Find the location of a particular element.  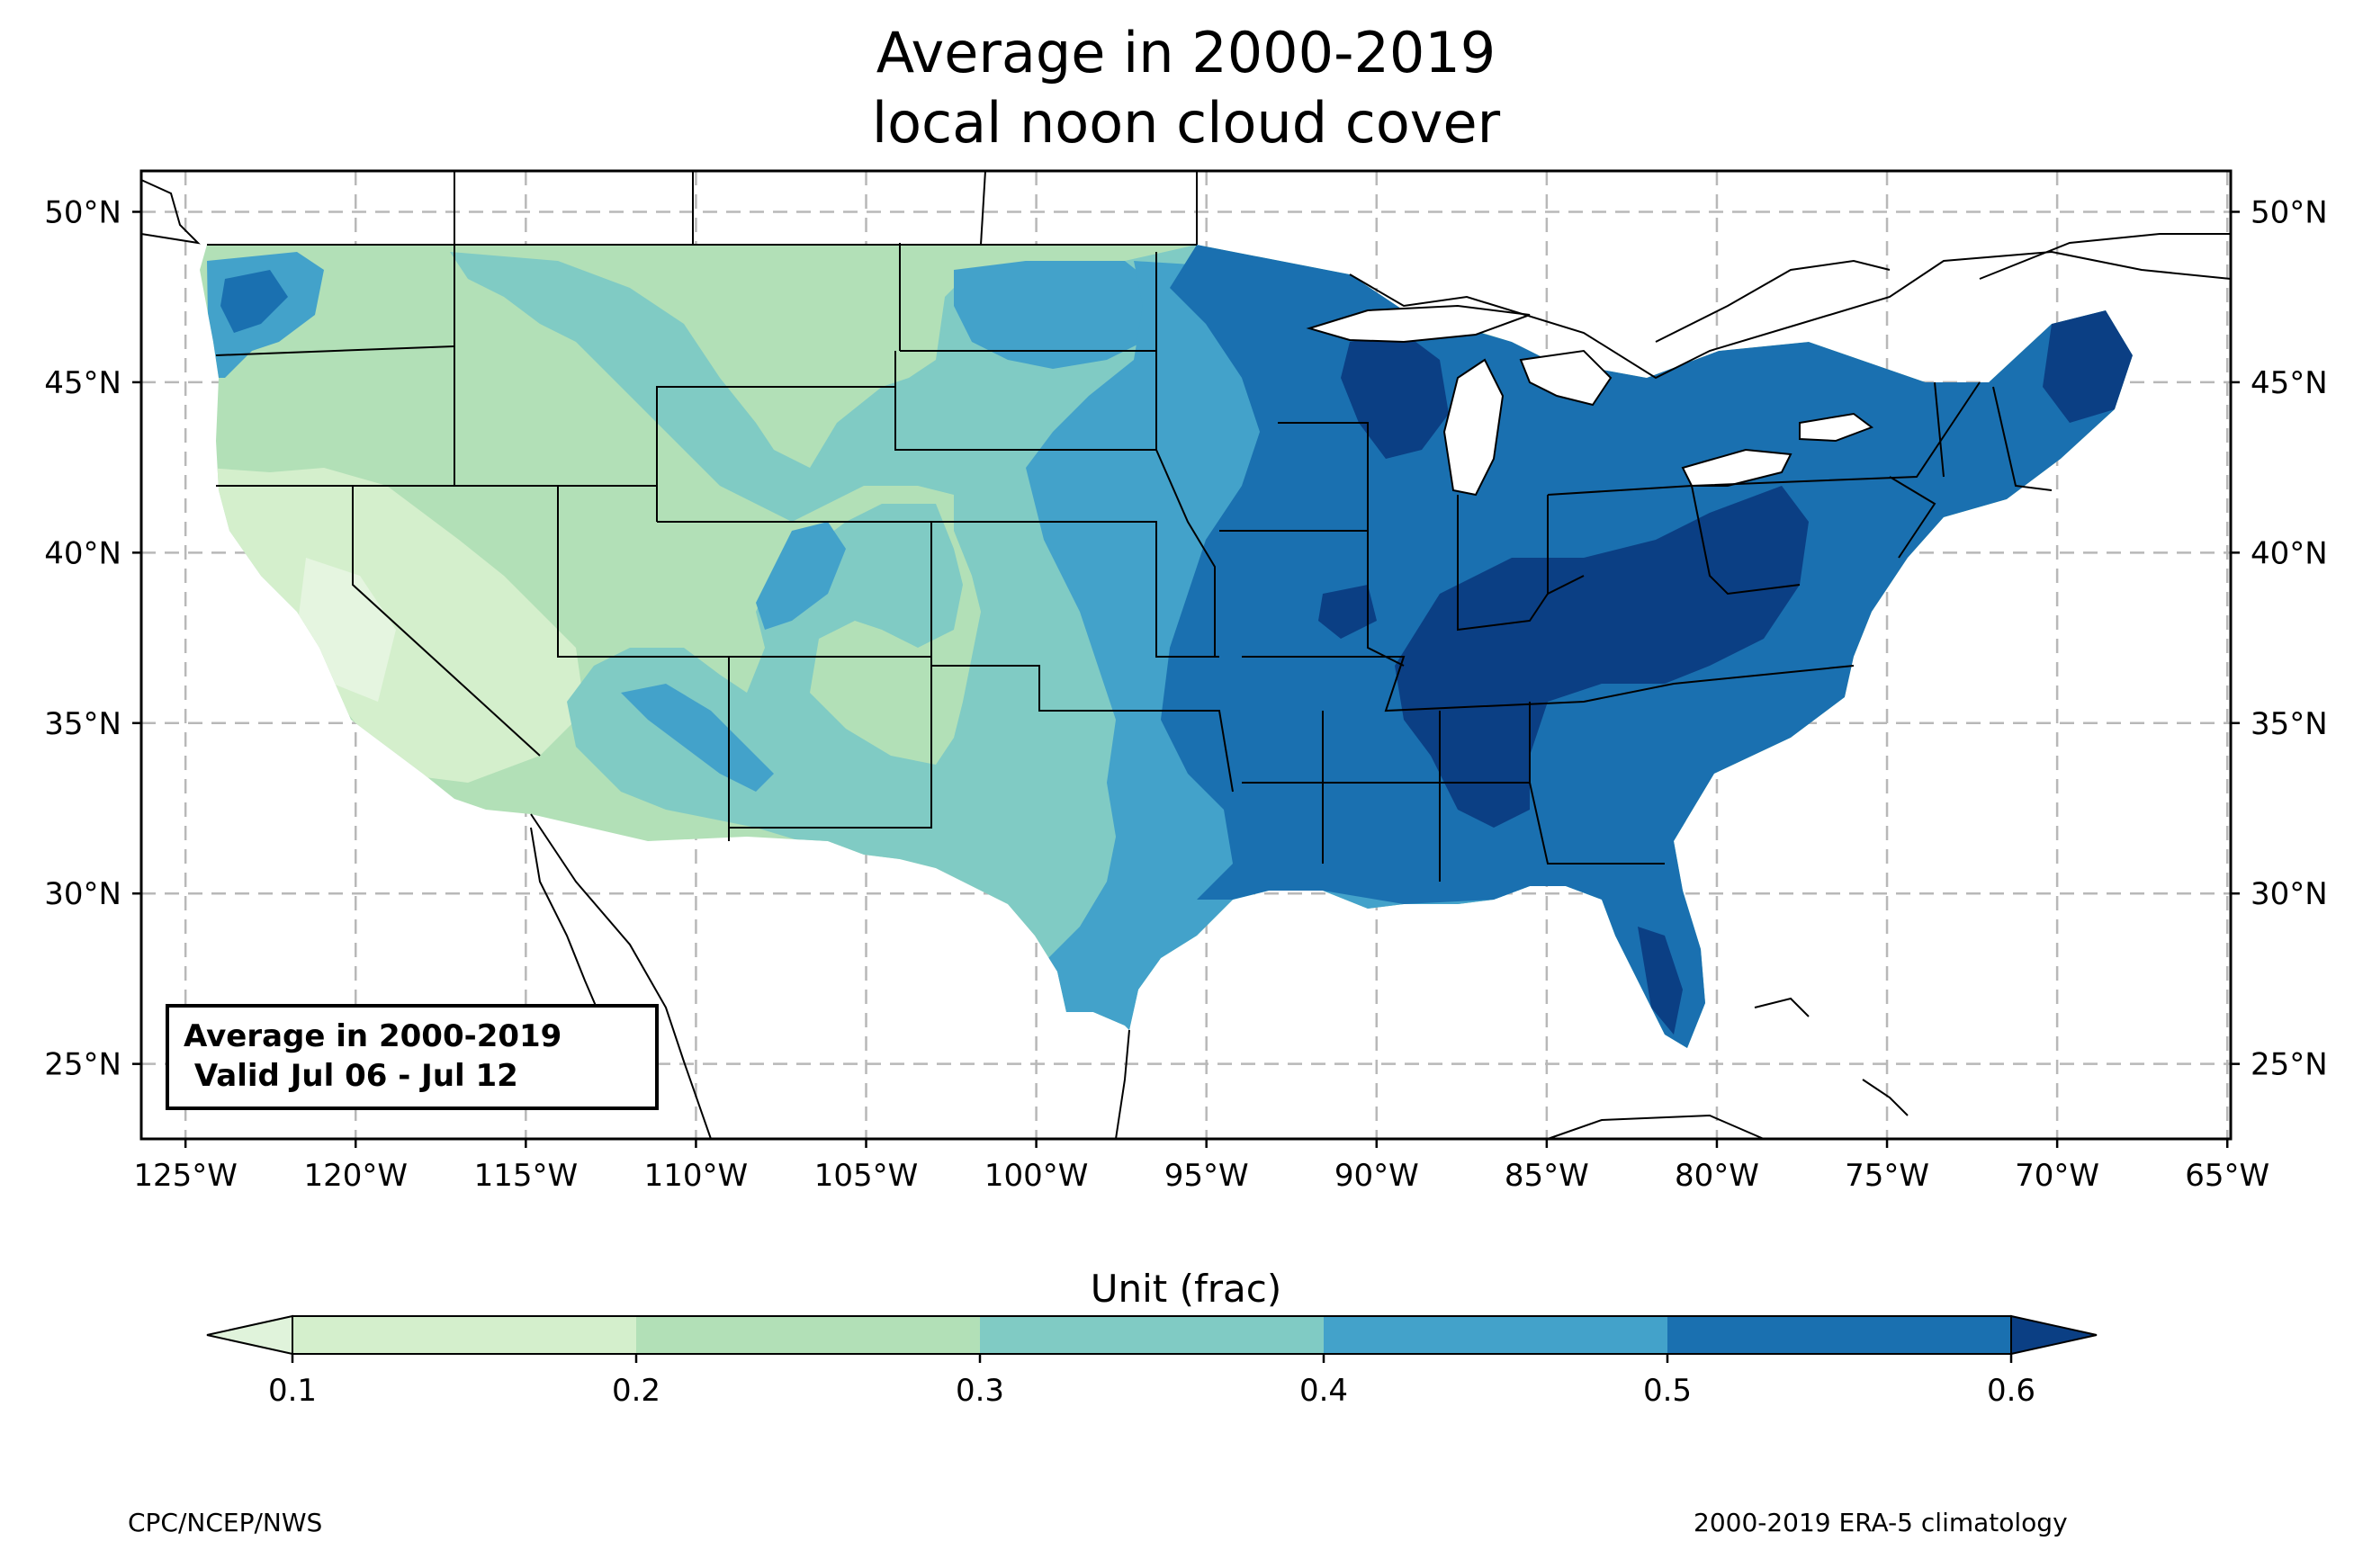

lat-tick-label-left: 45°N is located at coordinates (82, 383).